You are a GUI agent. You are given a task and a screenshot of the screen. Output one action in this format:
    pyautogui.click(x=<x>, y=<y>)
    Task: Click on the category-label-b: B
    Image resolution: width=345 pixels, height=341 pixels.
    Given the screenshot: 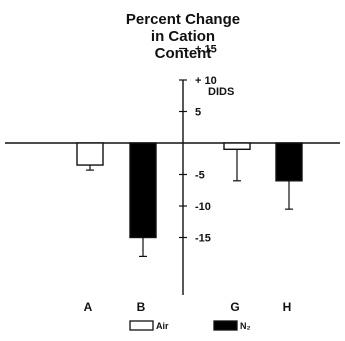 What is the action you would take?
    pyautogui.click(x=141, y=307)
    